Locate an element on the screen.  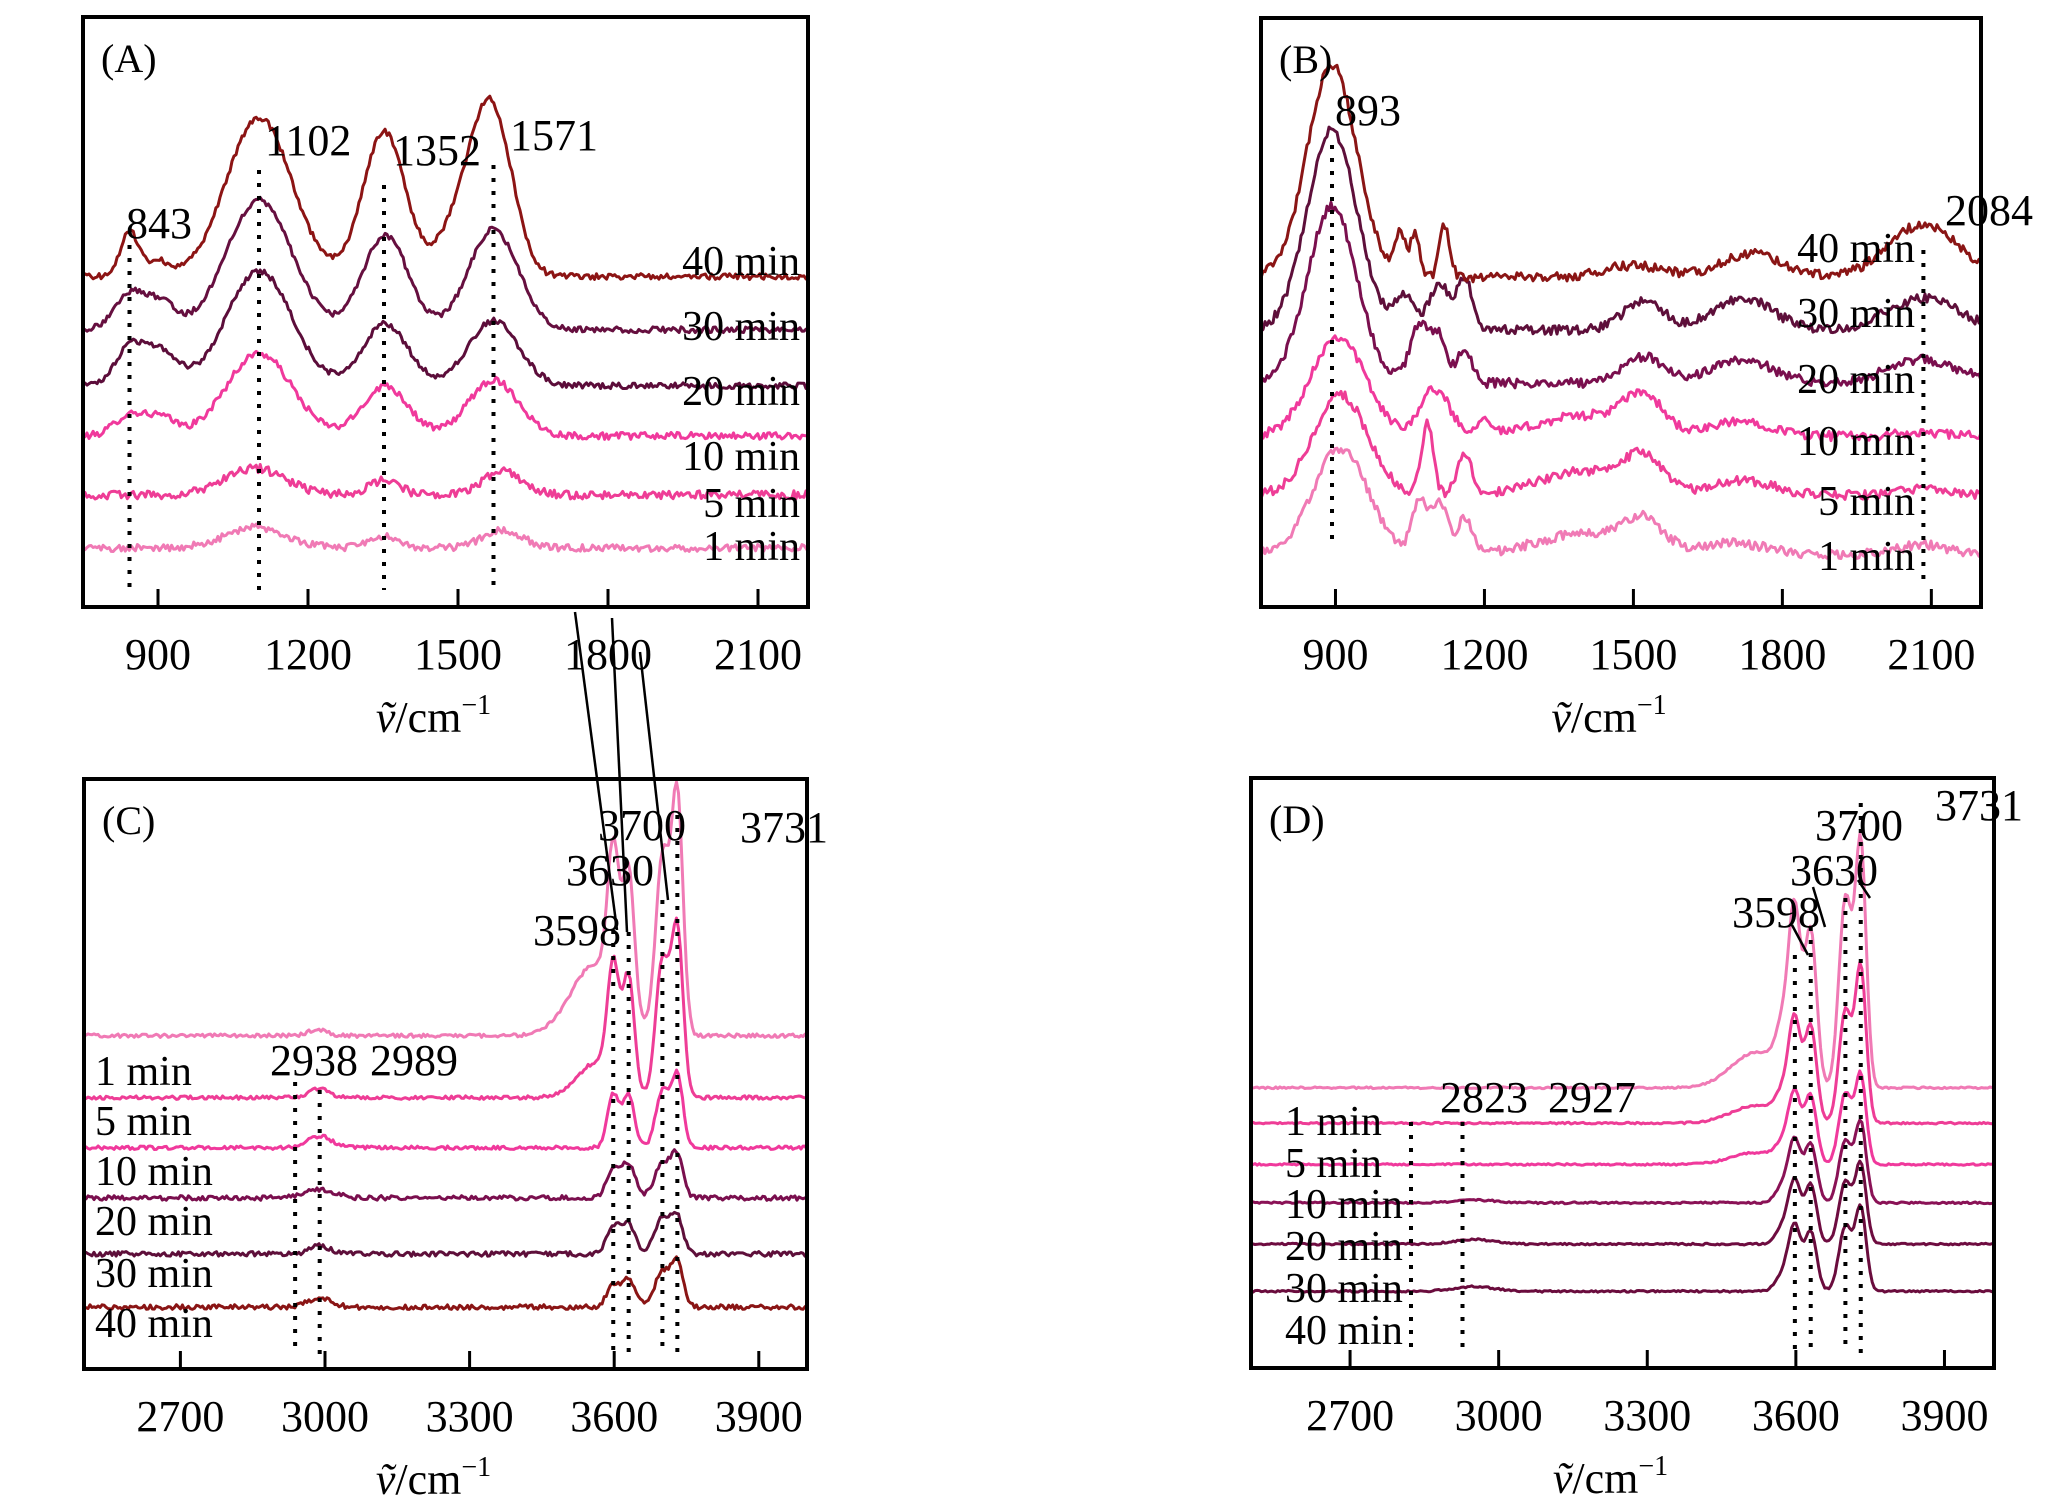
x-tick-label: 3000 is located at coordinates (325, 1416).